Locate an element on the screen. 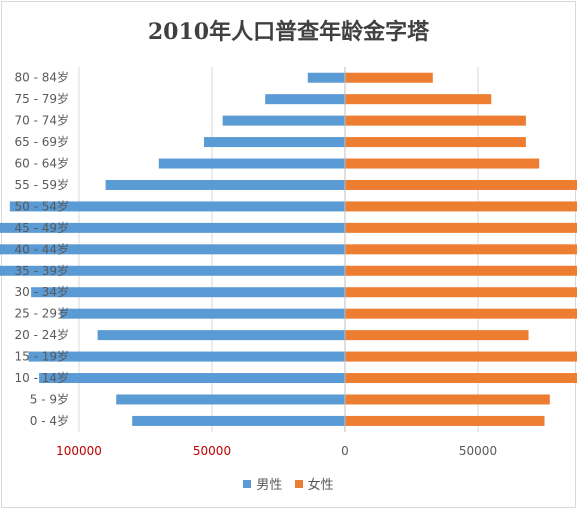 This screenshot has height=509, width=577. y-tick-label: 25 - 29岁 is located at coordinates (42, 313).